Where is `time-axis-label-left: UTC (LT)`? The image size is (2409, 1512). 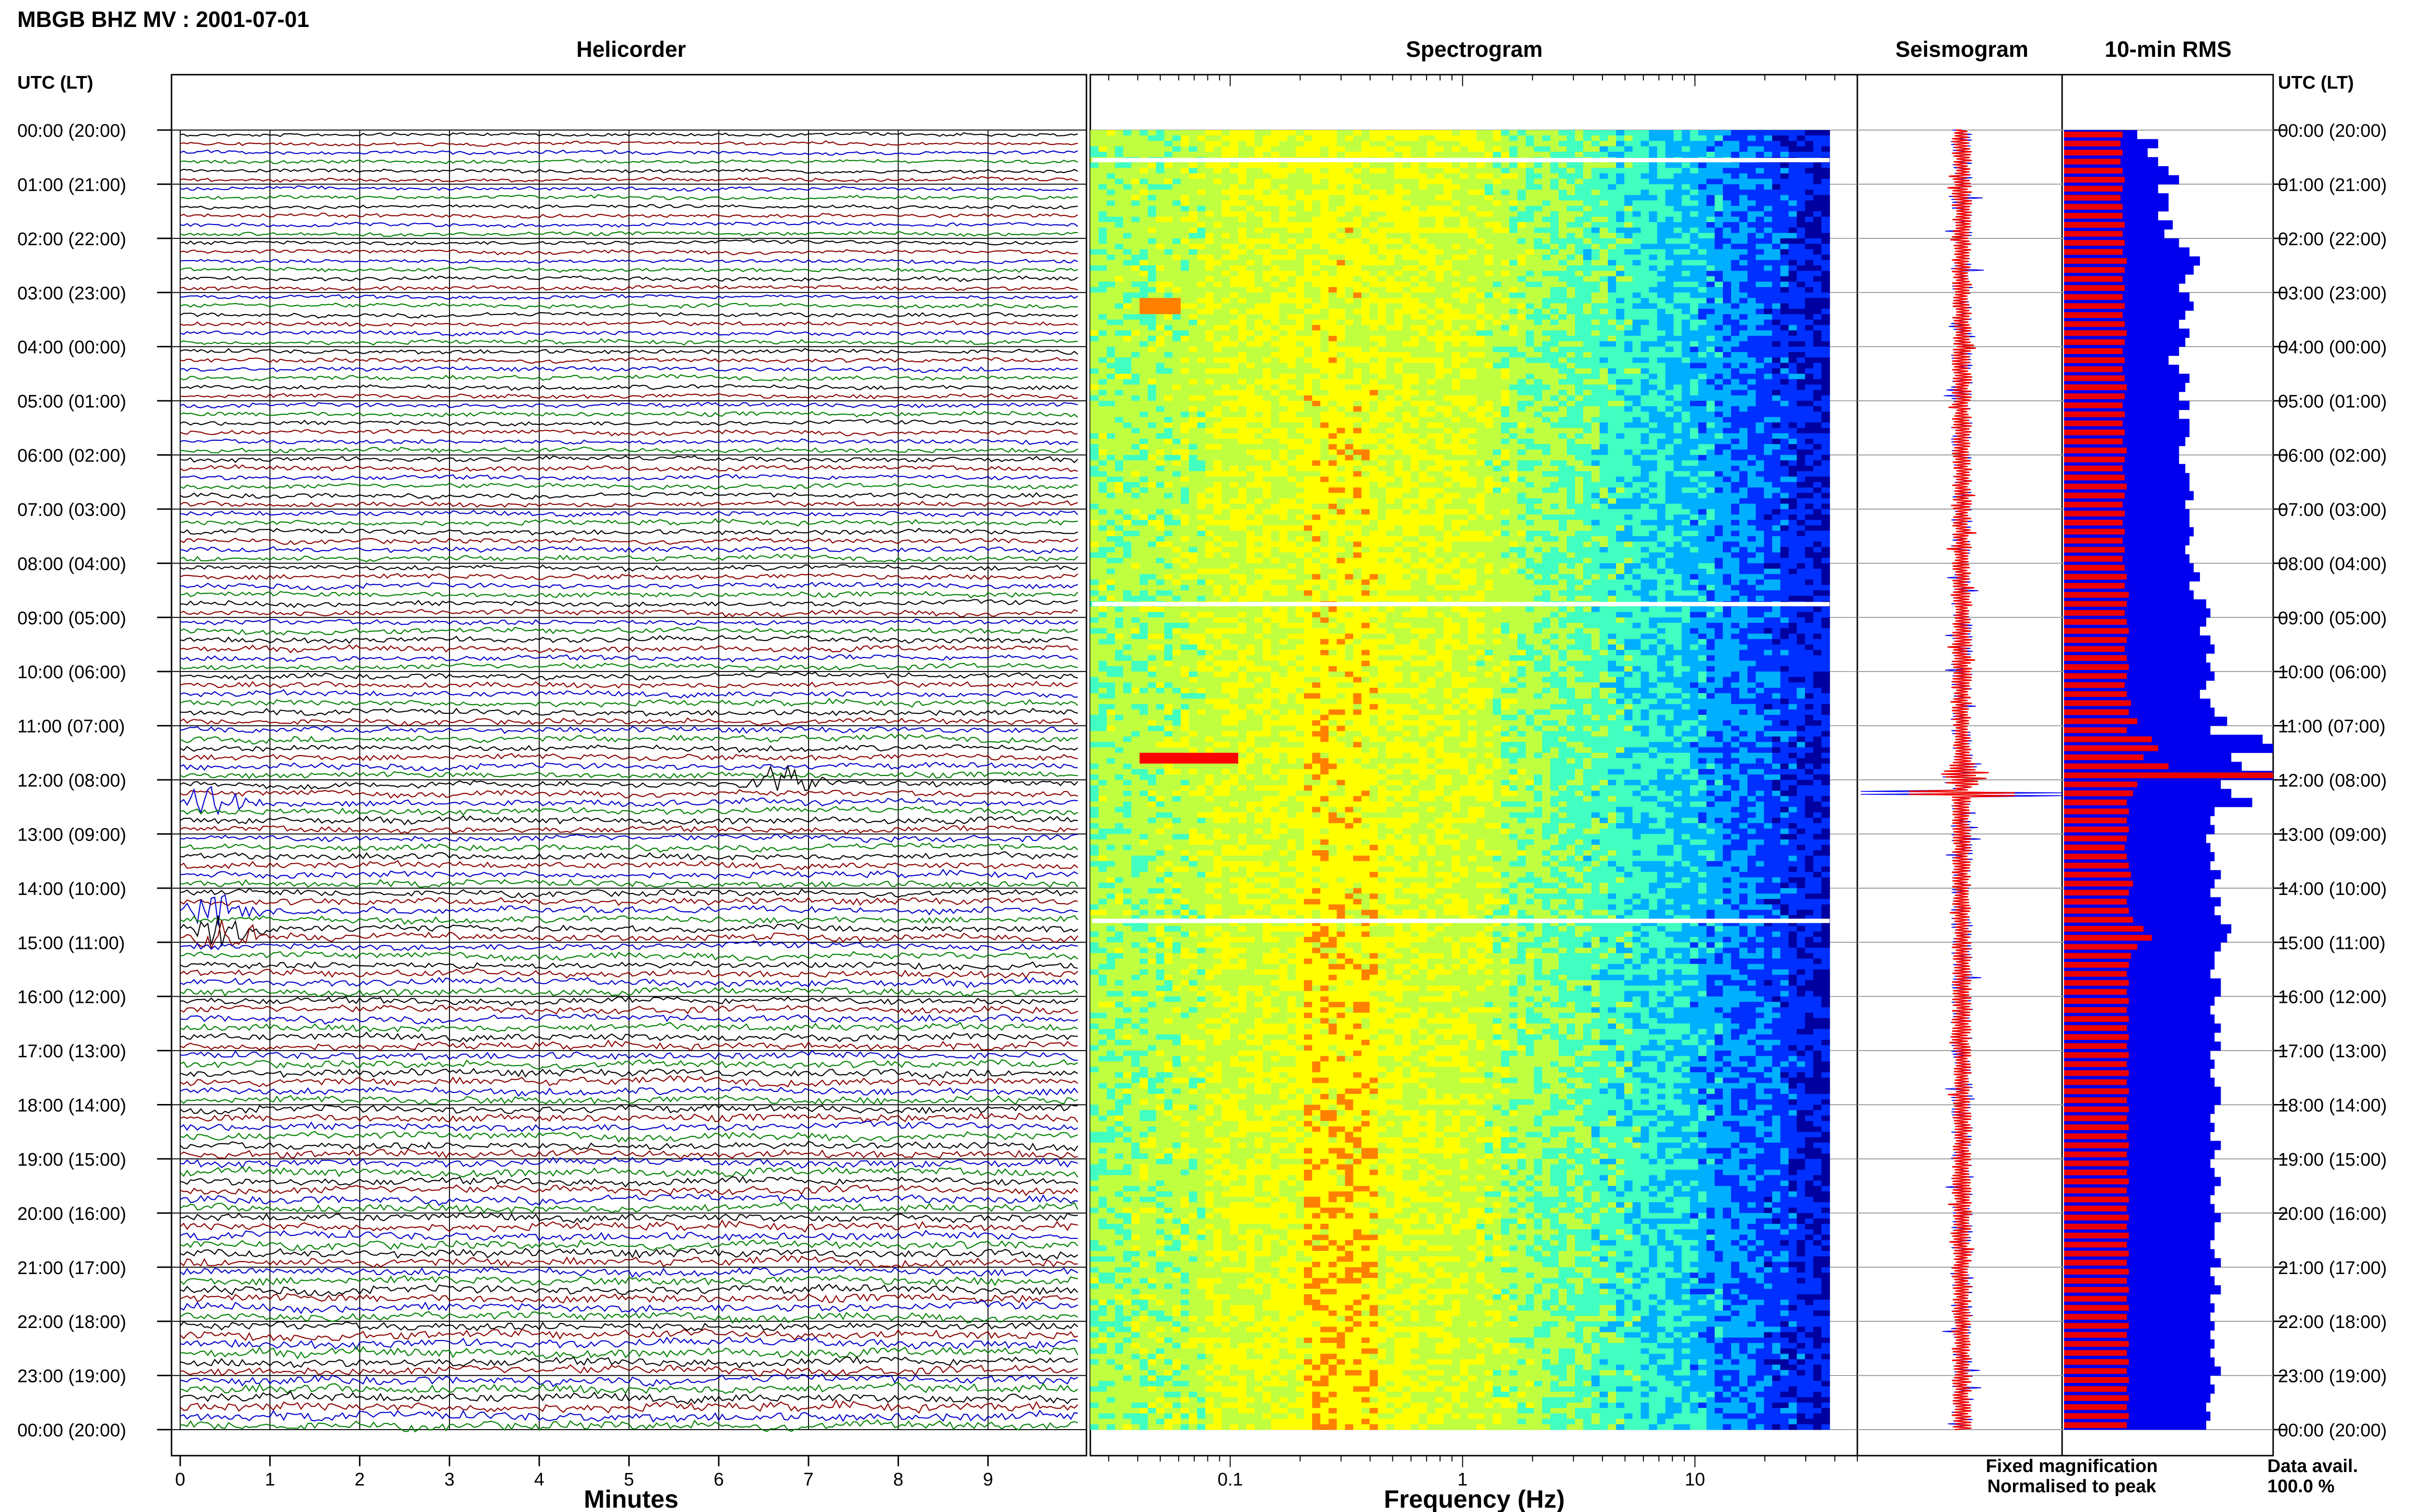 time-axis-label-left: UTC (LT) is located at coordinates (55, 83).